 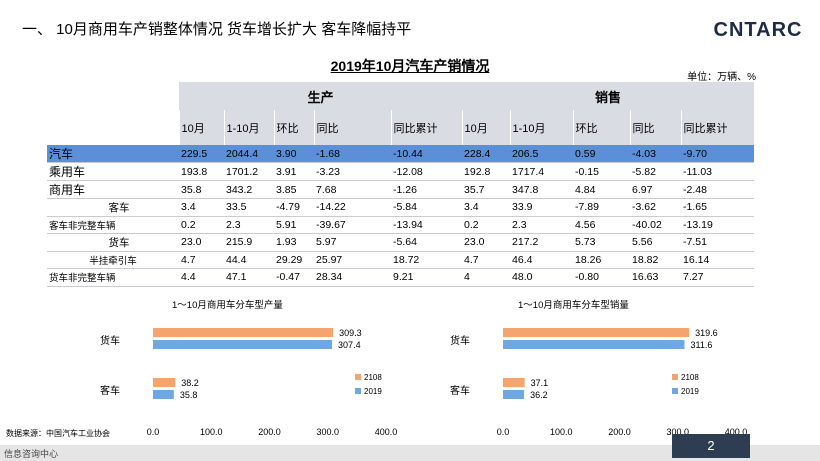 I want to click on table-cell: 206.5, so click(x=542, y=154).